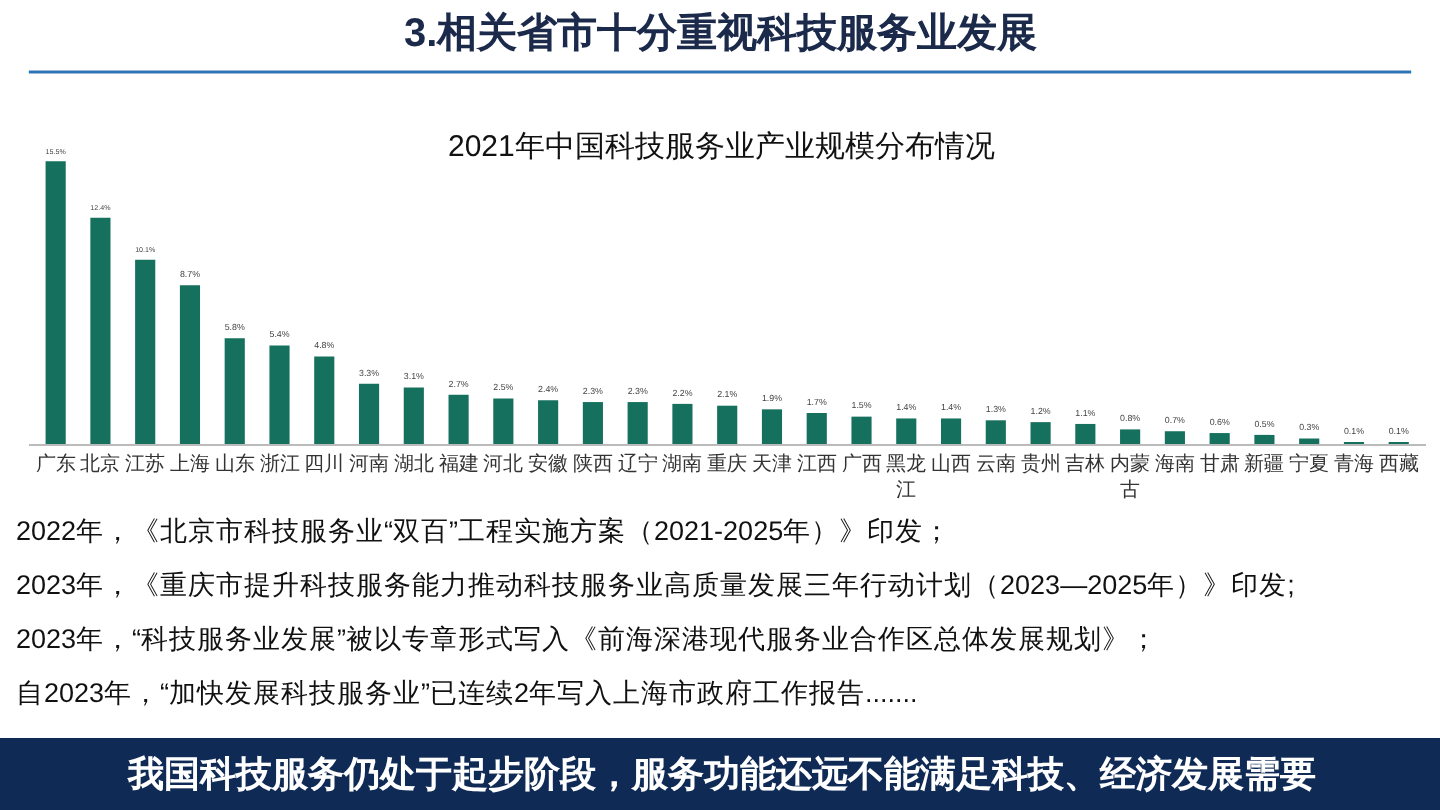  Describe the element at coordinates (771, 464) in the screenshot. I see `x-tick-label: 天津` at that location.